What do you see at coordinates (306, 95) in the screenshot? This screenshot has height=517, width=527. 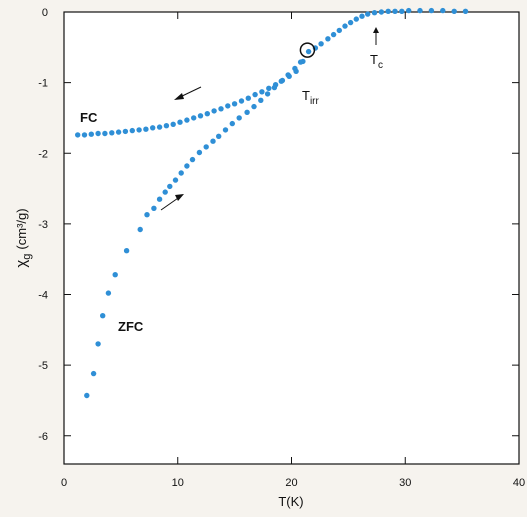 I see `tirr-main: T` at bounding box center [306, 95].